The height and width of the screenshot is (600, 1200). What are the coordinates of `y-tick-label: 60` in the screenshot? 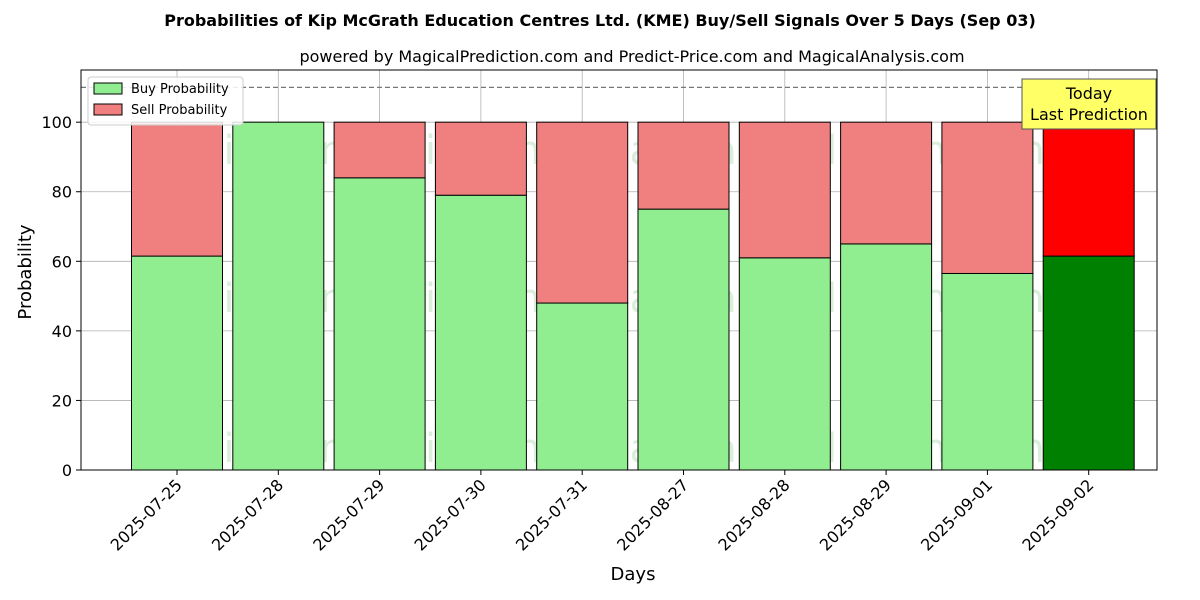 It's located at (62, 261).